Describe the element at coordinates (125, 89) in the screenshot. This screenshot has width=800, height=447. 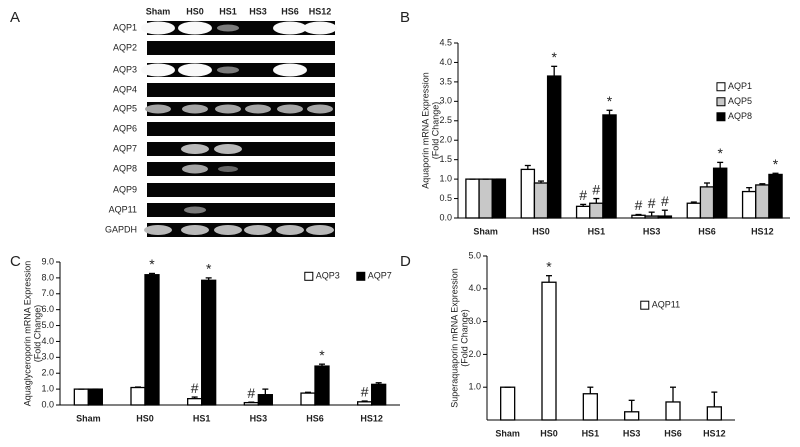
I see `row-label: AQP4` at that location.